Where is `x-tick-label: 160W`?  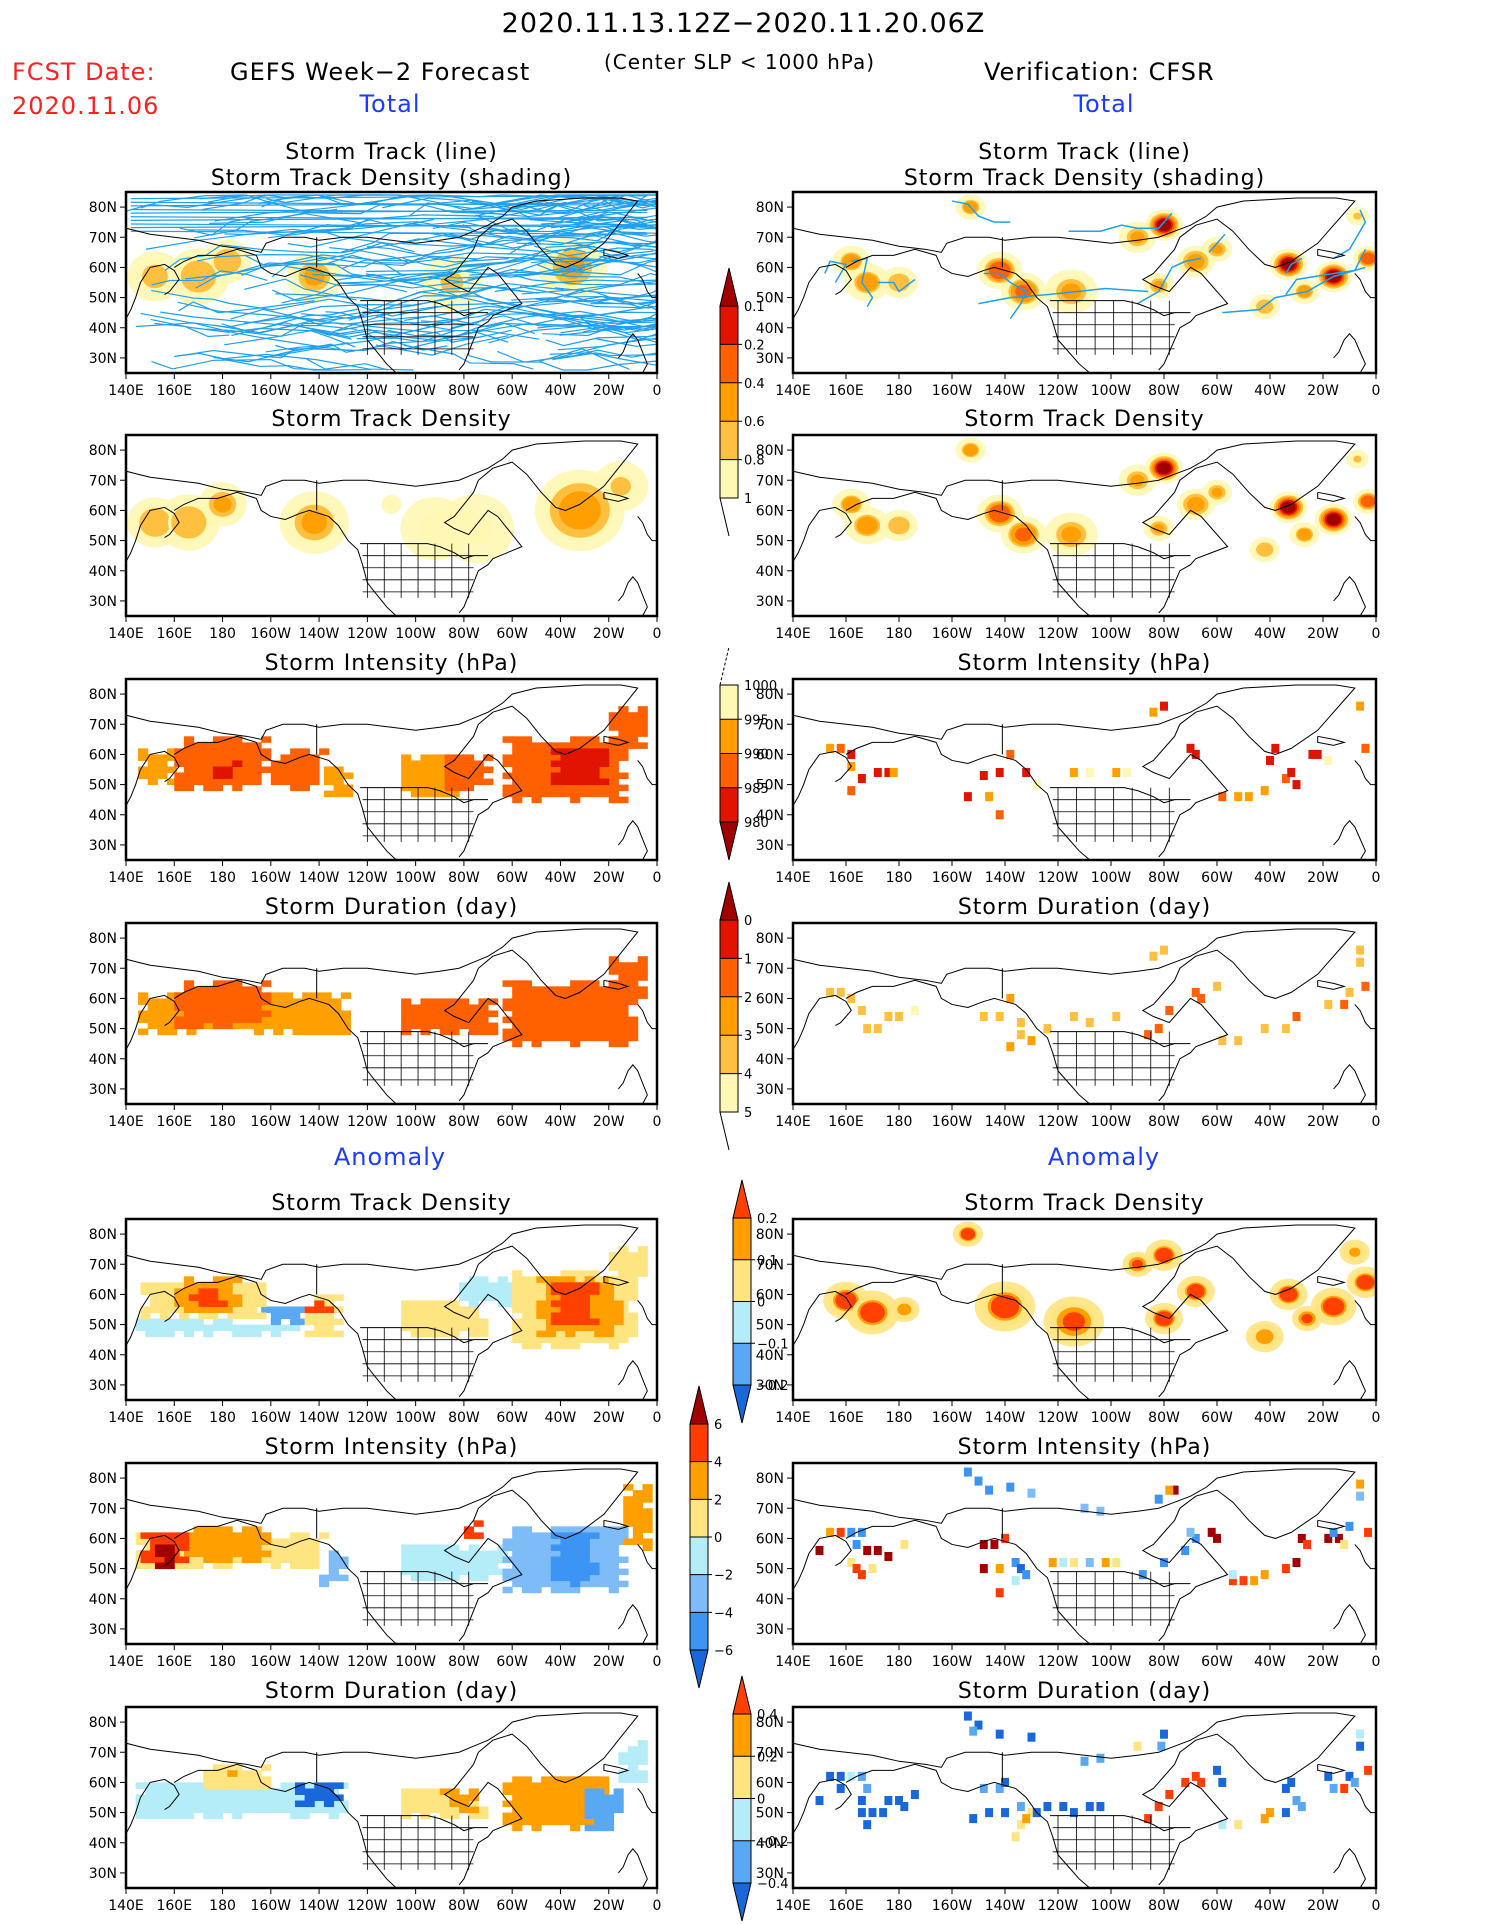
x-tick-label: 160W is located at coordinates (952, 1662).